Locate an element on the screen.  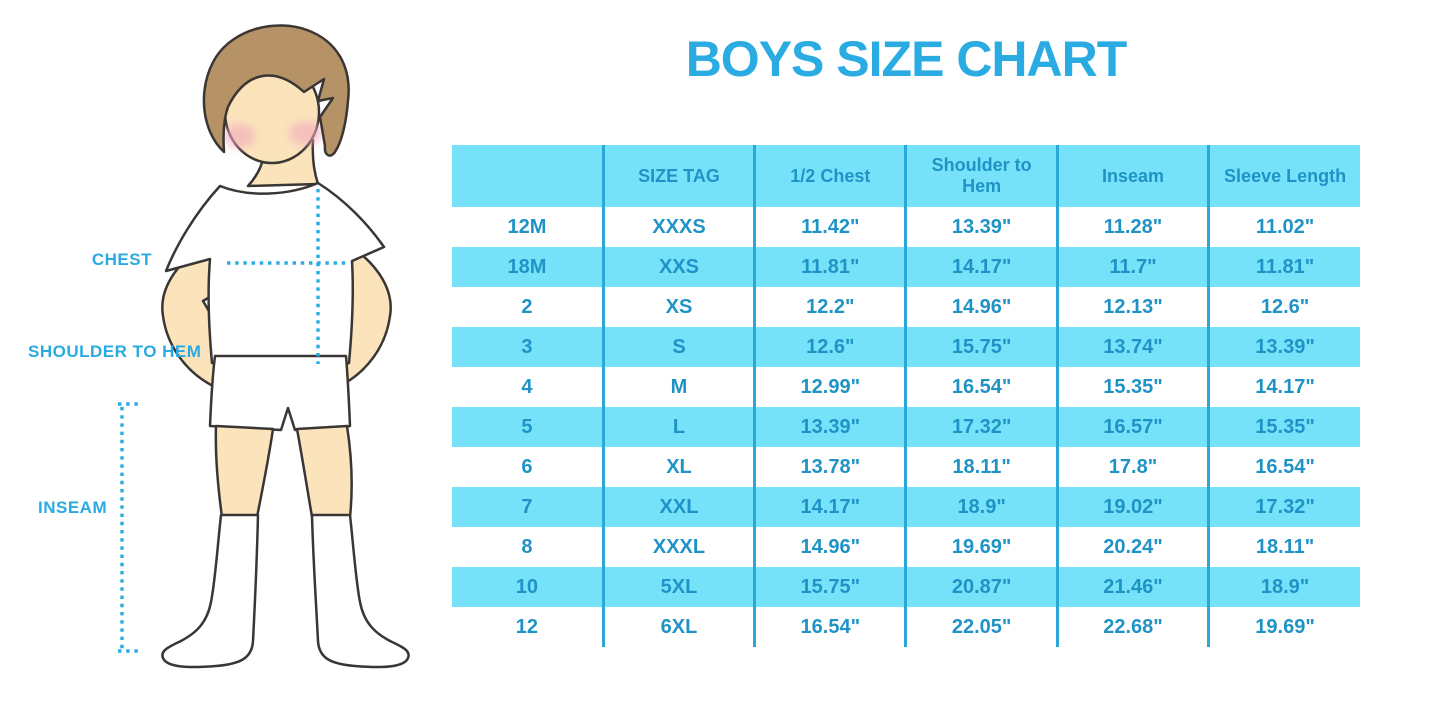
boy-hair is located at coordinates (276, 90).